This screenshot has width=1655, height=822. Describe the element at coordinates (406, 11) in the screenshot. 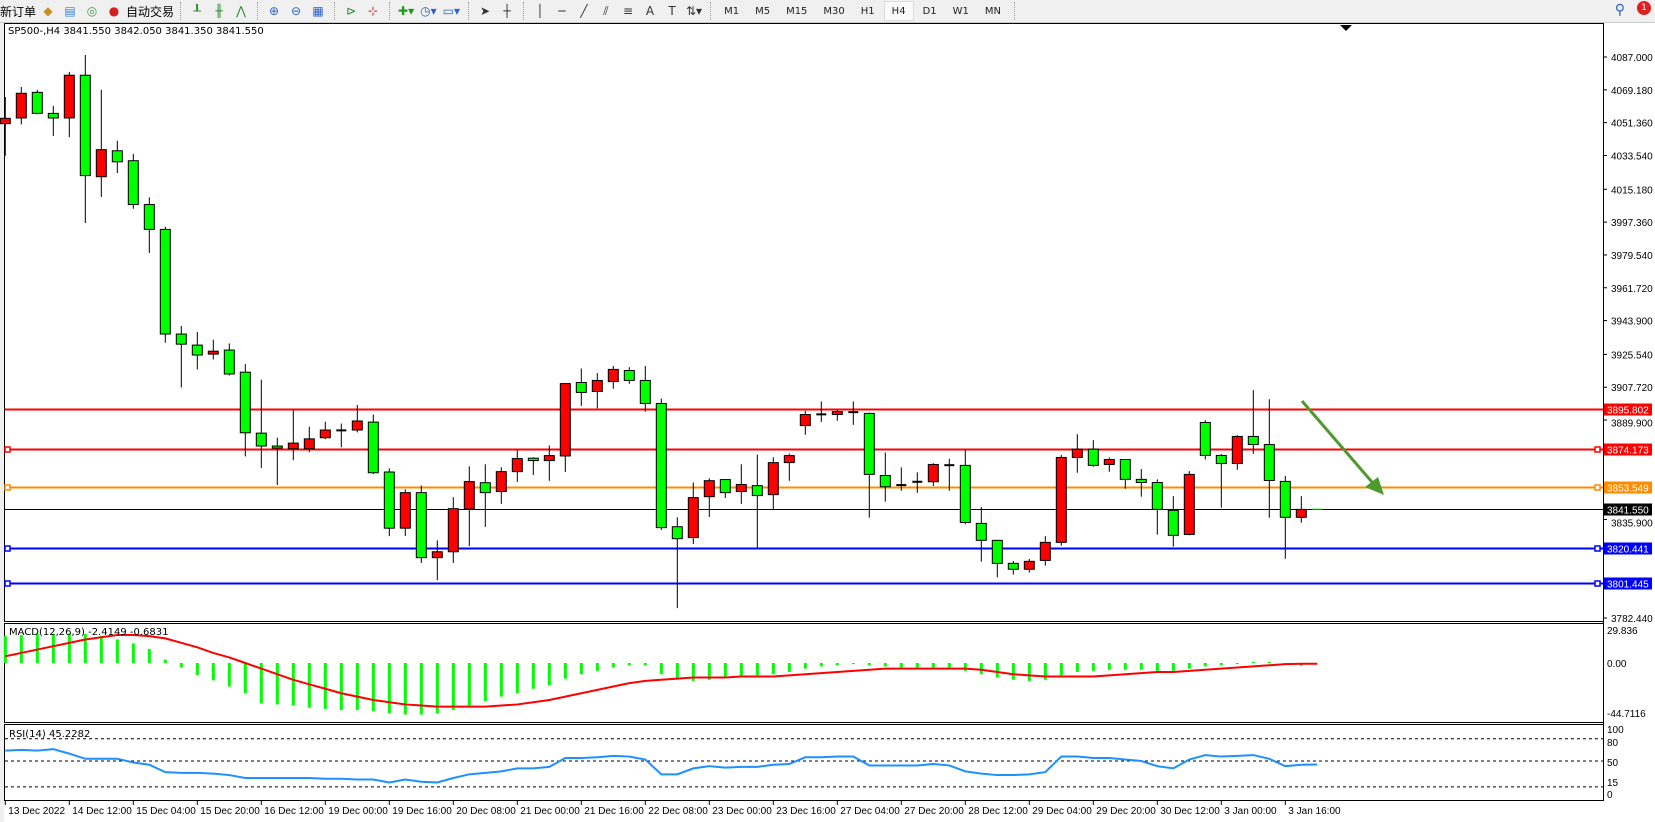

I see `indicators-icon: ✚▾` at that location.